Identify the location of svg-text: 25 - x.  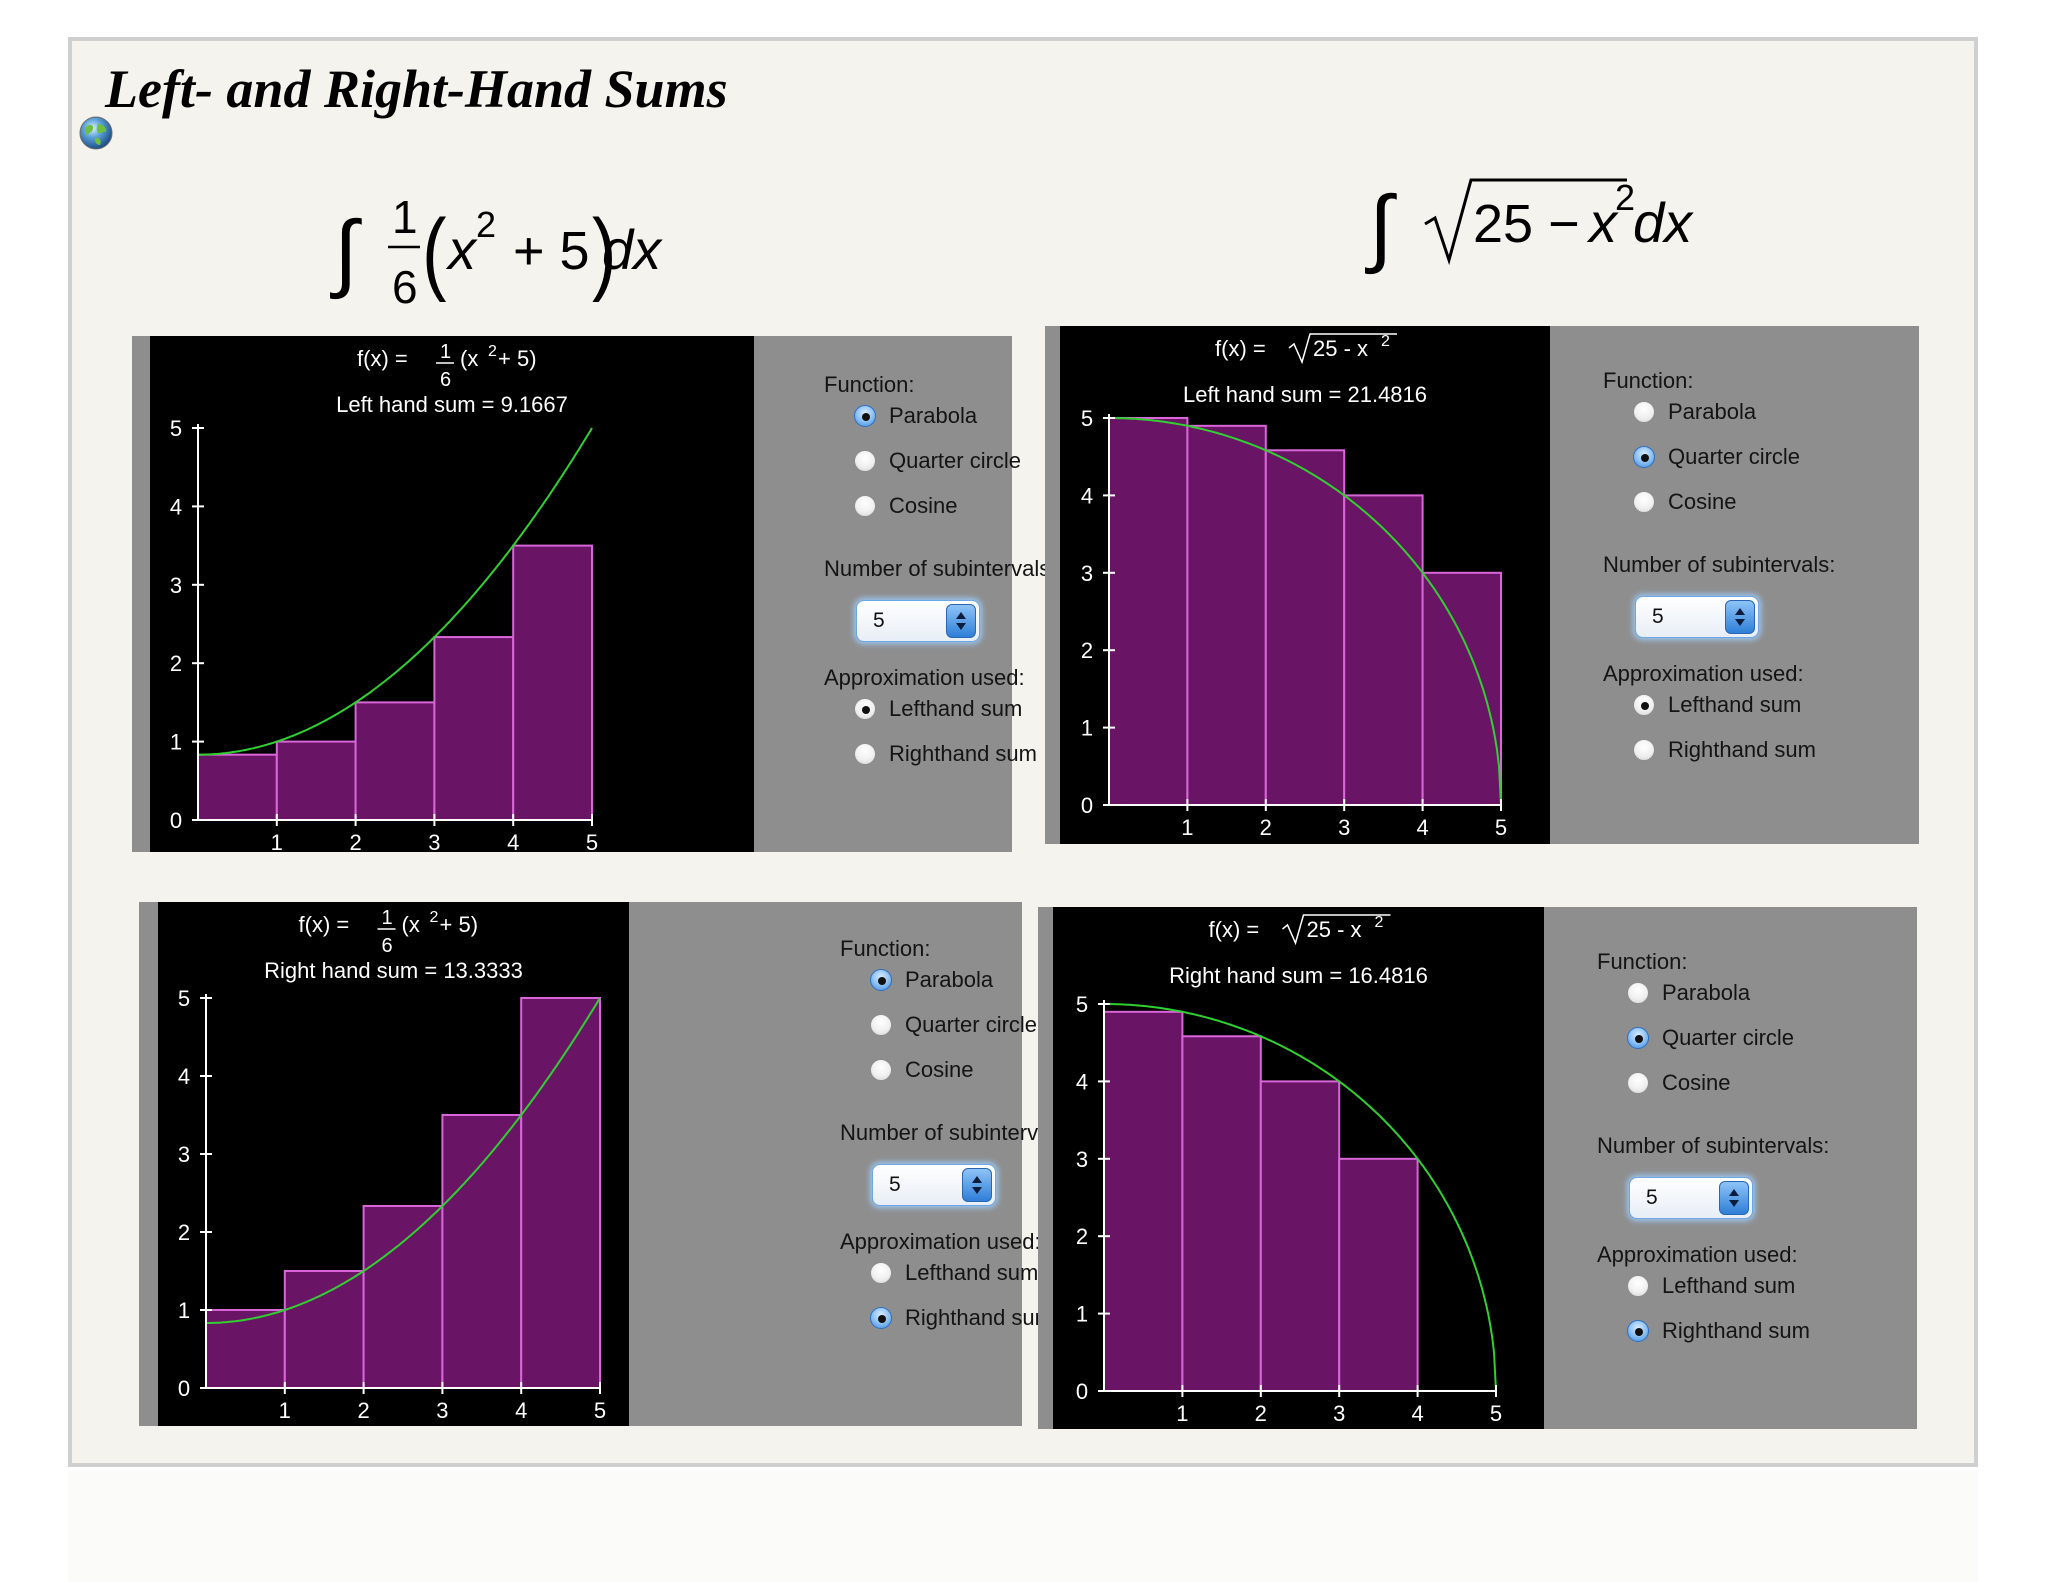
(1334, 929).